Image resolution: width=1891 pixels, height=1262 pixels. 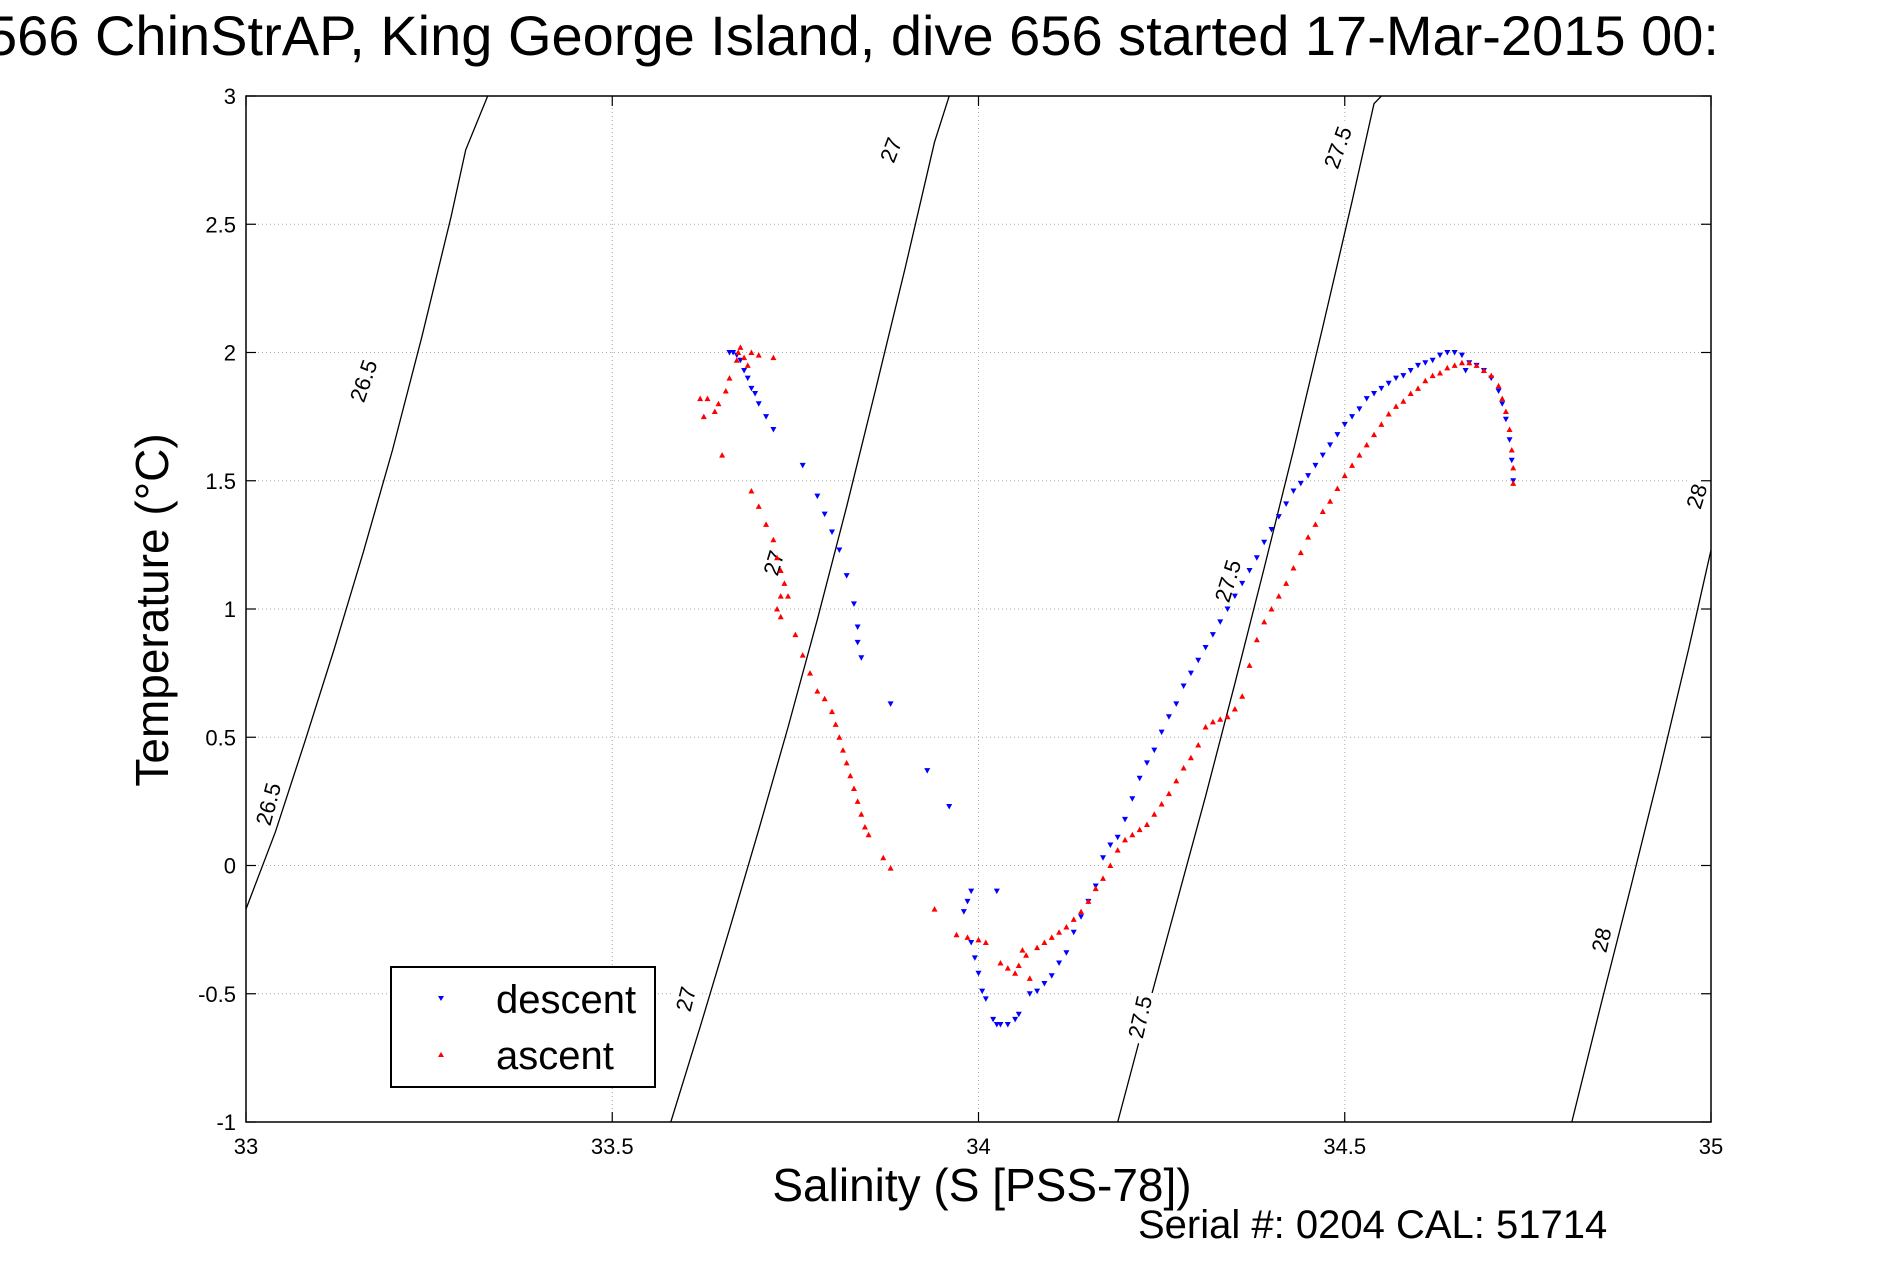 I want to click on x-axis-label: Salinity (S [PSS-78]), so click(x=982, y=1185).